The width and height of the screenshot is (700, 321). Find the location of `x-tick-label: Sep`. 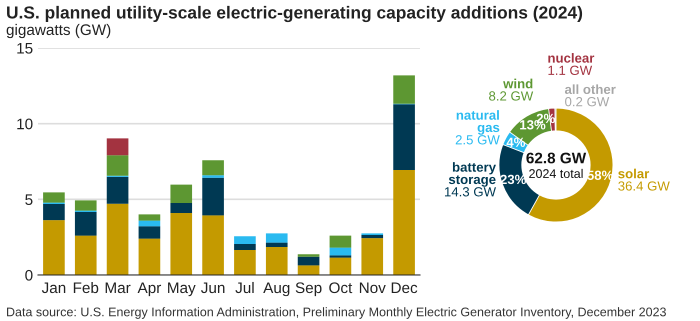

x-tick-label: Sep is located at coordinates (309, 289).